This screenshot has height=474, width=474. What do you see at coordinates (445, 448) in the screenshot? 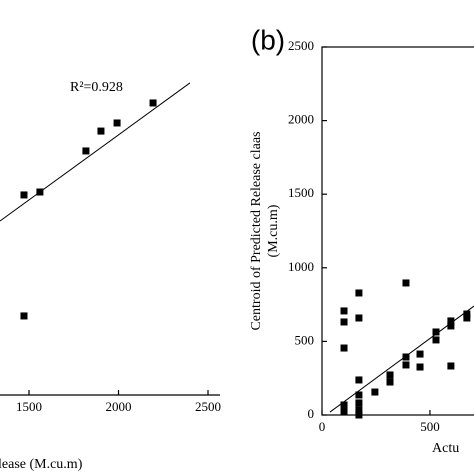
I see `x-axis-label: Actu` at bounding box center [445, 448].